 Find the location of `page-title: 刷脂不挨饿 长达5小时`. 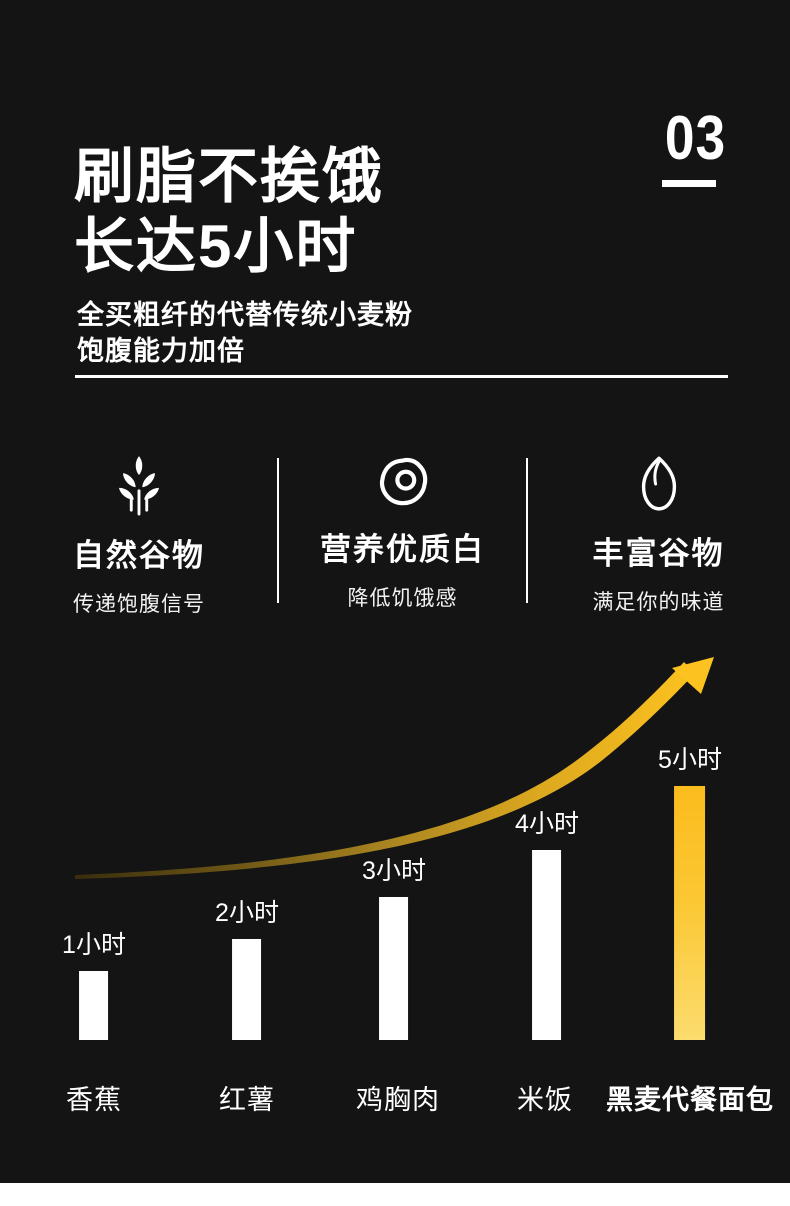

page-title: 刷脂不挨饿 长达5小时 is located at coordinates (229, 212).